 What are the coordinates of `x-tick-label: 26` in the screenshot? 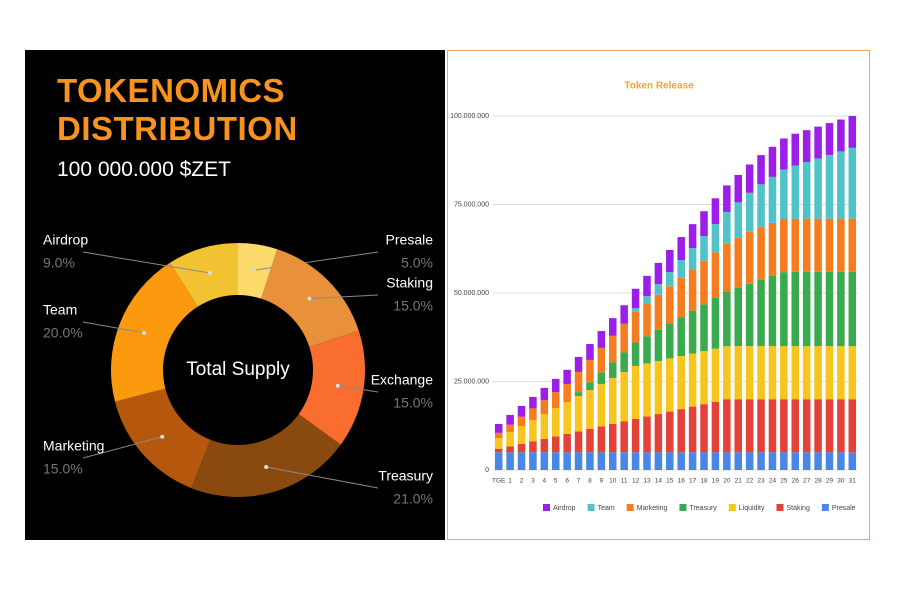 It's located at (796, 481).